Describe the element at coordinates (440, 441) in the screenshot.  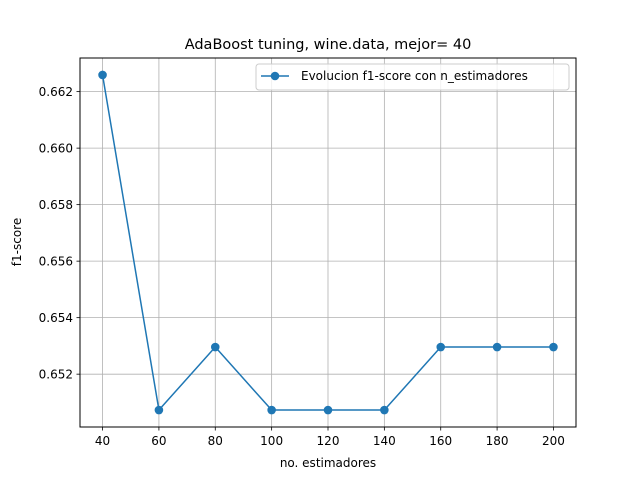
I see `x-tick-label: 160` at that location.